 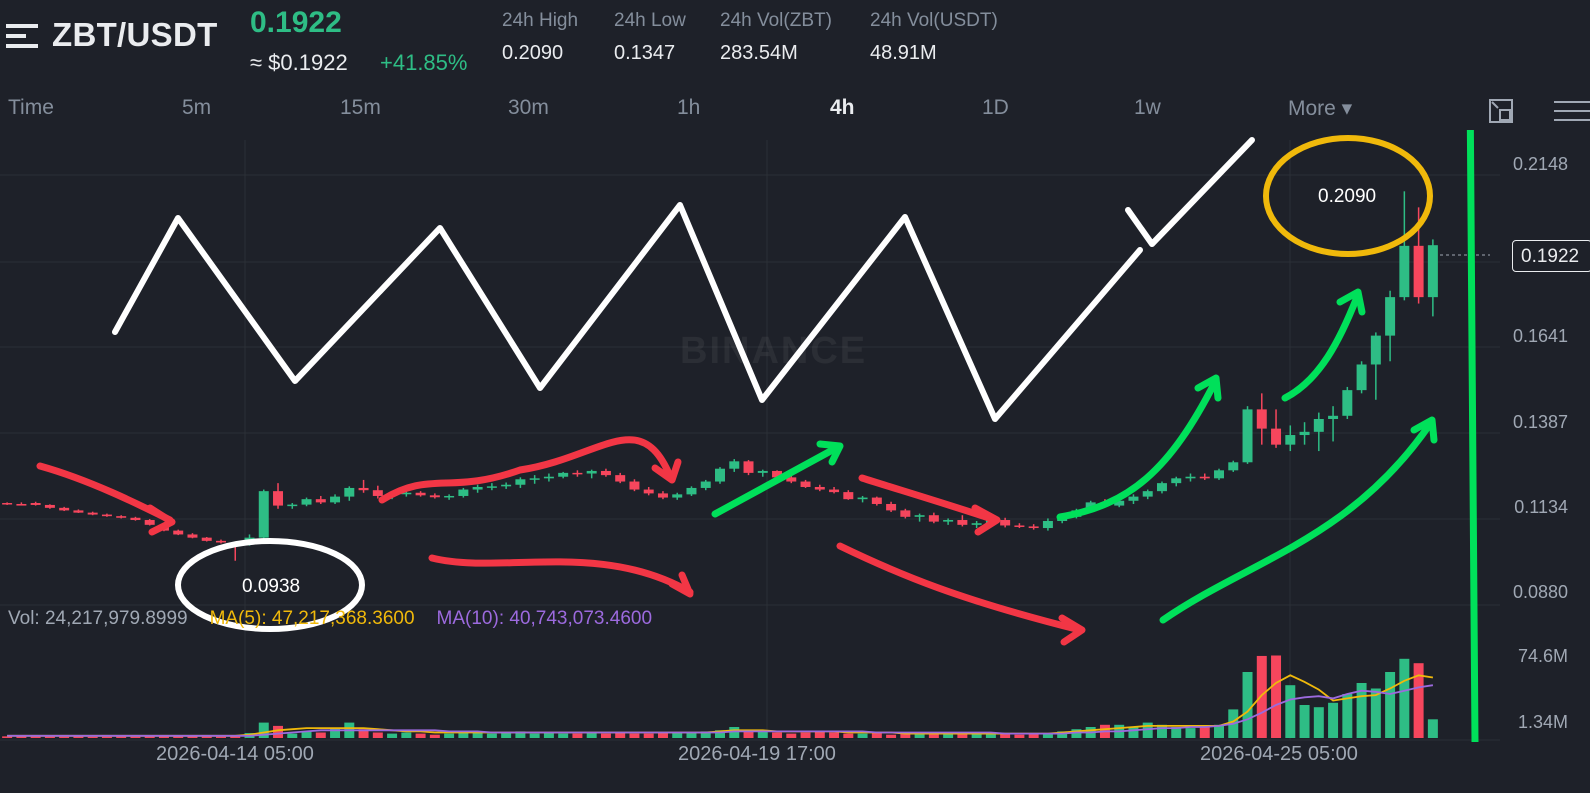 What do you see at coordinates (774, 351) in the screenshot?
I see `exchange-watermark: BINANCE` at bounding box center [774, 351].